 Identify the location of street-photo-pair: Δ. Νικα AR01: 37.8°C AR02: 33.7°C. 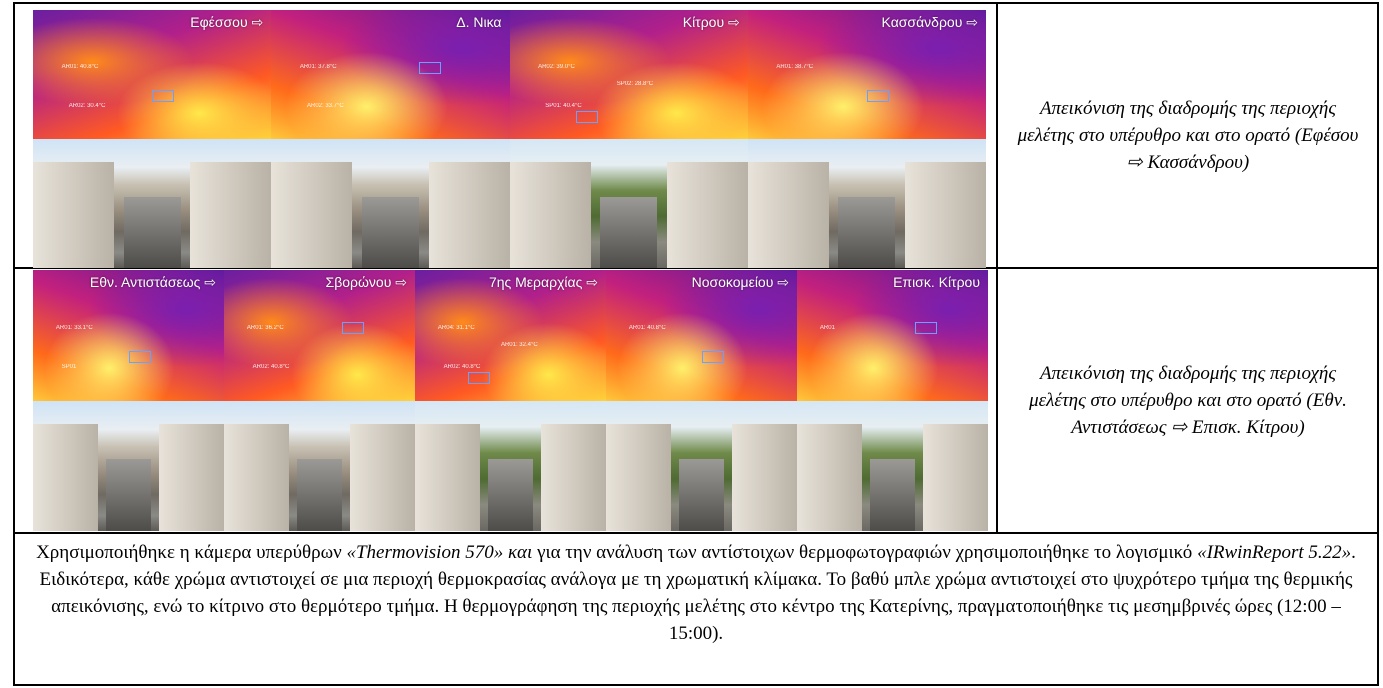
(390, 139).